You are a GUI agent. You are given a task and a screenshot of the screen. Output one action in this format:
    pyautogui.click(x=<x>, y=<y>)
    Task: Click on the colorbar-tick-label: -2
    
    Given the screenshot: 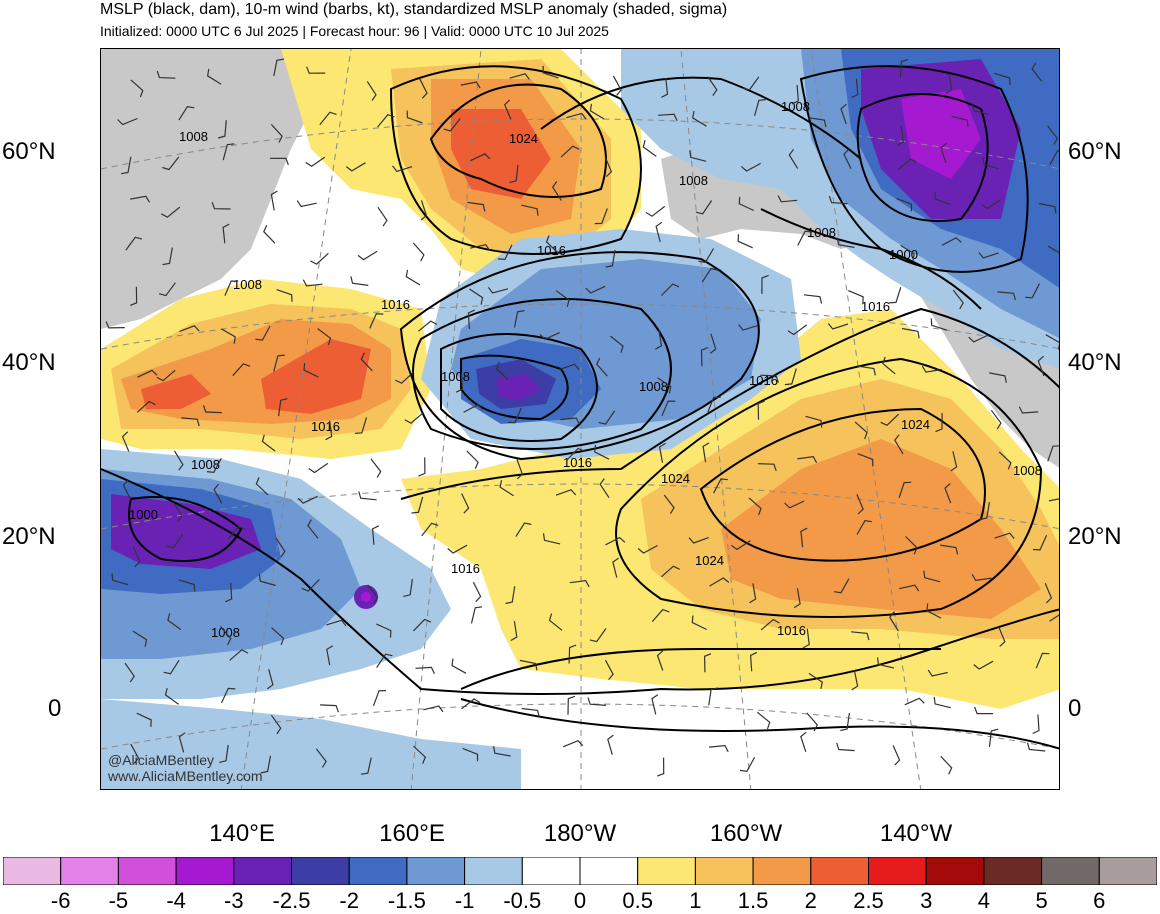 What is the action you would take?
    pyautogui.click(x=349, y=900)
    